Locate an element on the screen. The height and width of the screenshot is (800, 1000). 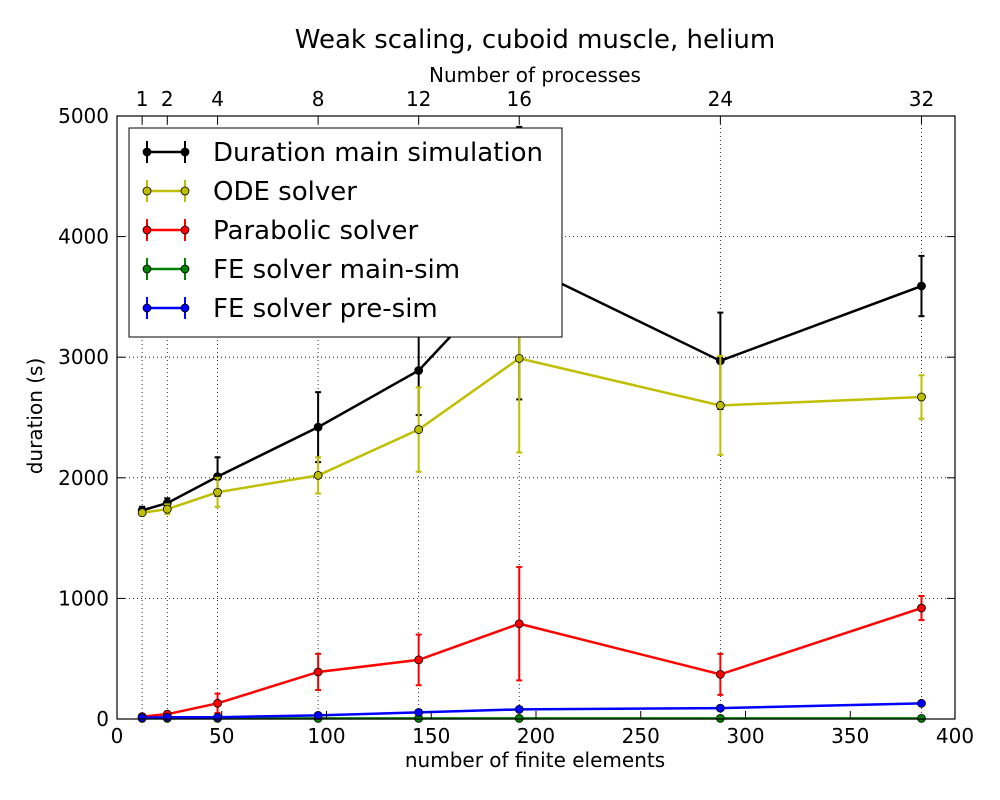
top-tick-label-5: 16 is located at coordinates (519, 99).